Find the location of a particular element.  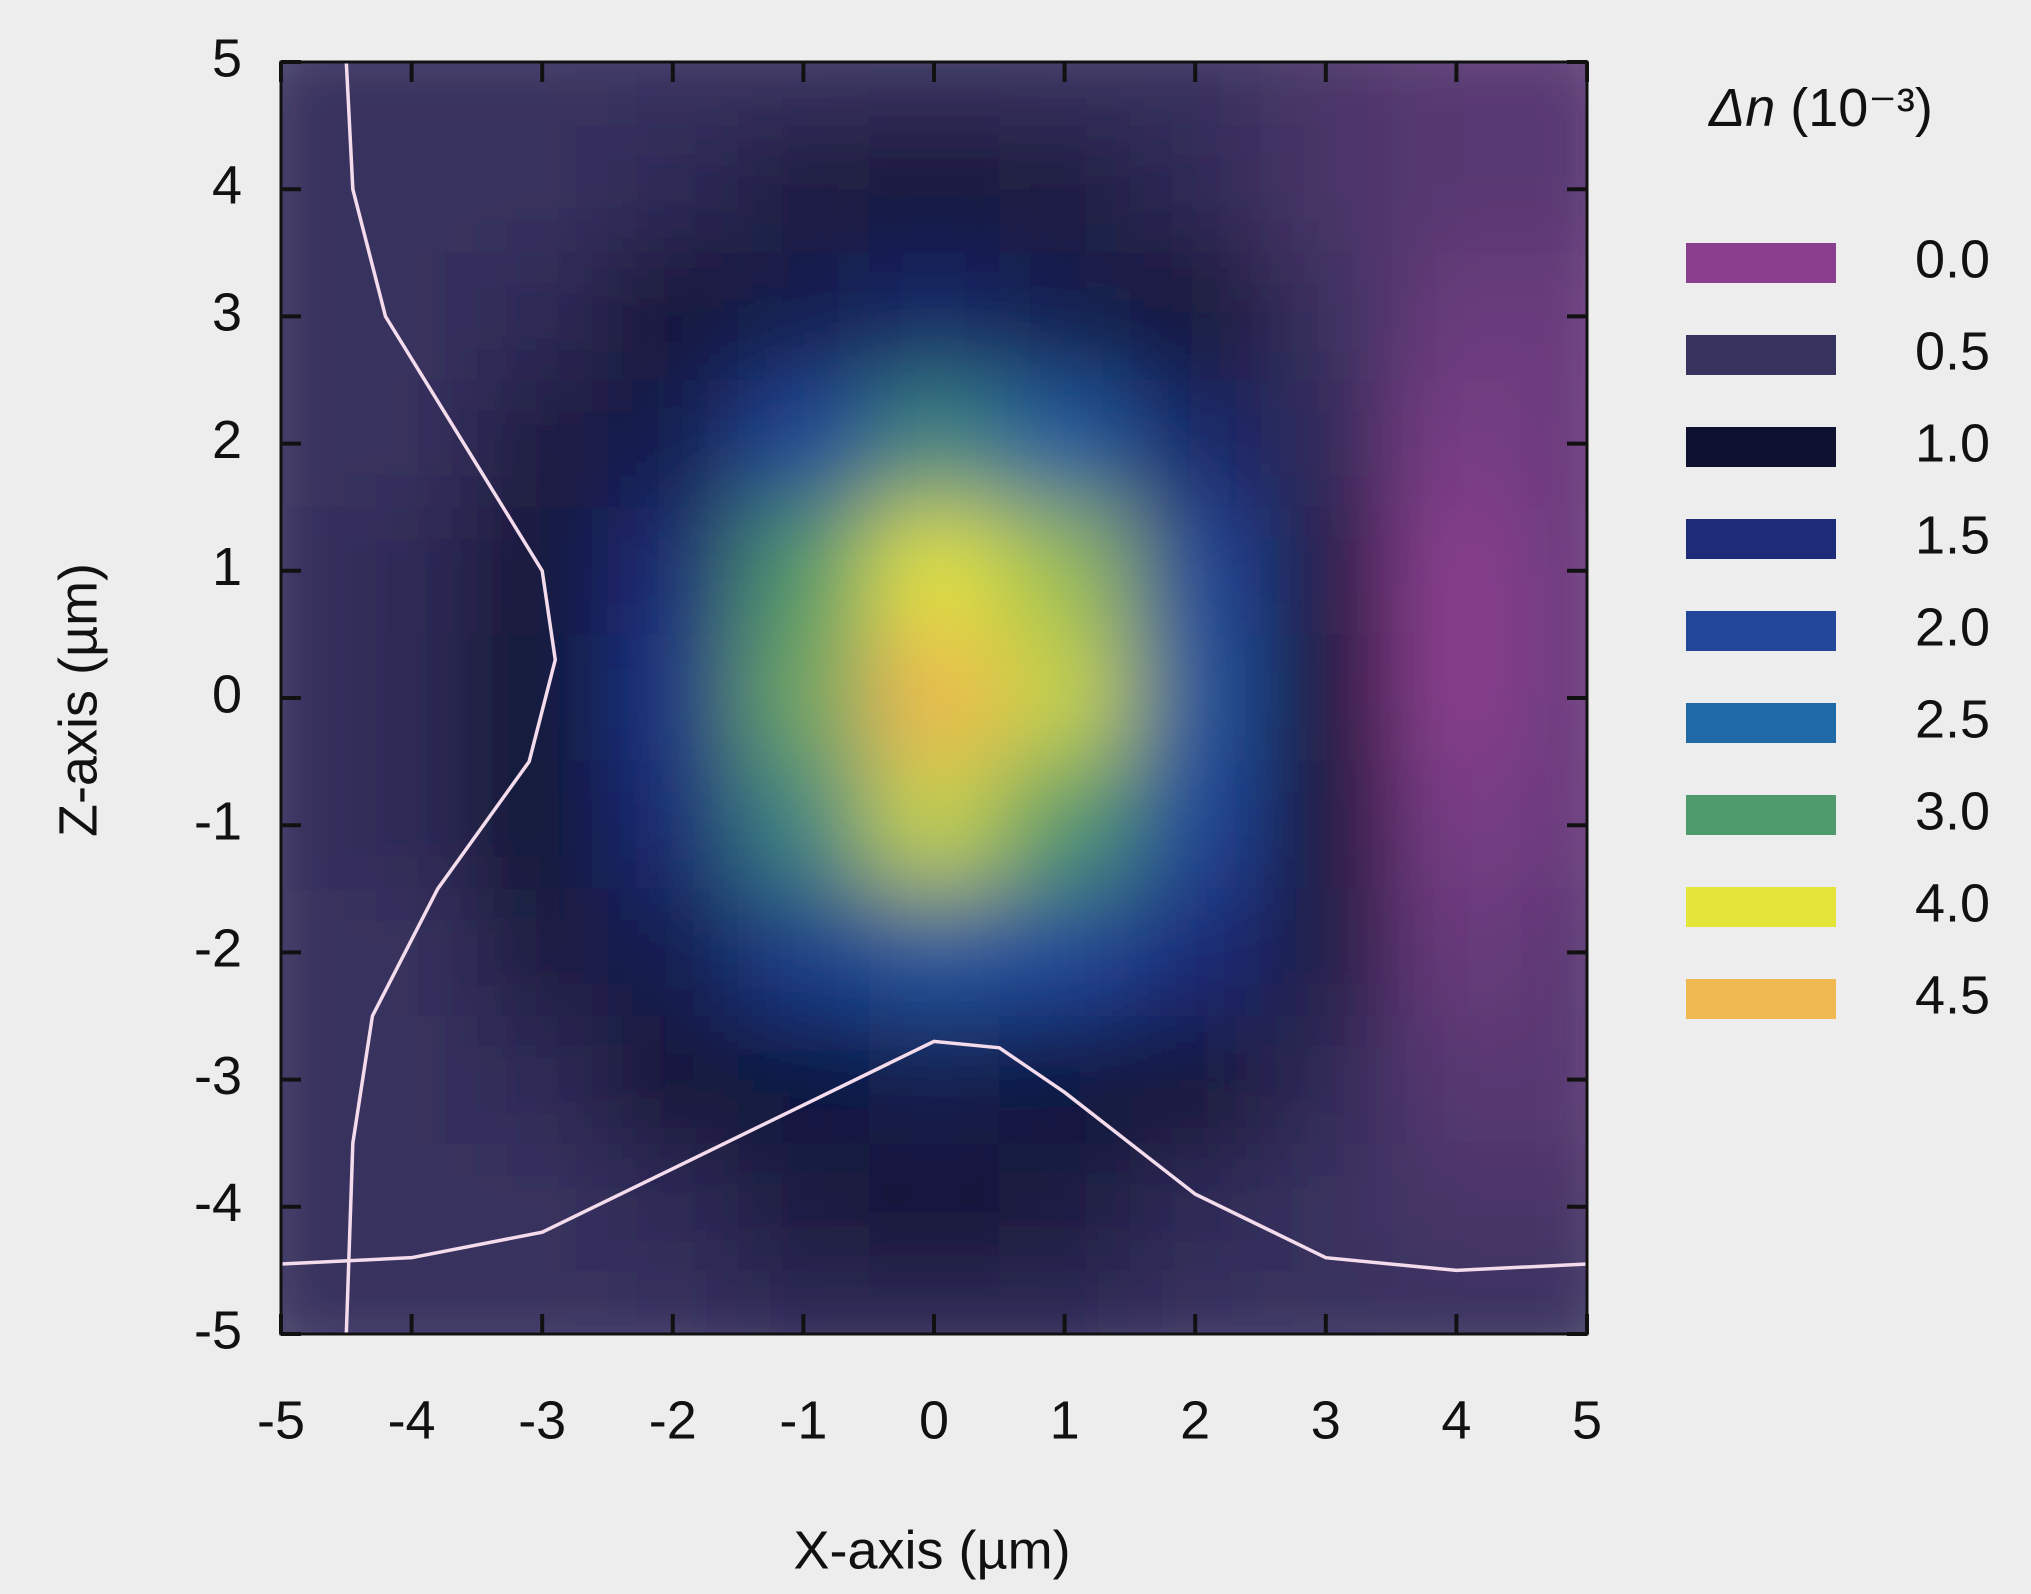

x-tick-label: 1 is located at coordinates (1065, 1420).